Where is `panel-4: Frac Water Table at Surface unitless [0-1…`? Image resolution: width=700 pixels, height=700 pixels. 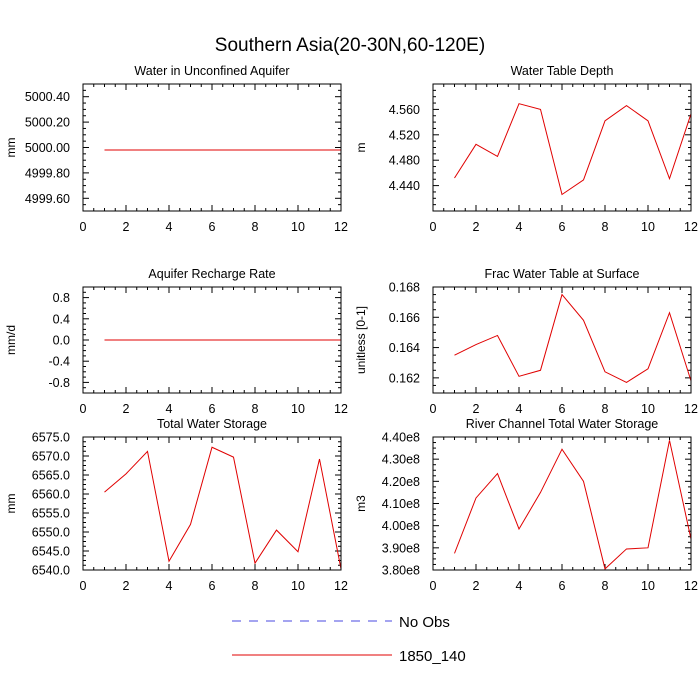
panel-4: Frac Water Table at Surface unitless [0-1… is located at coordinates (526, 341).